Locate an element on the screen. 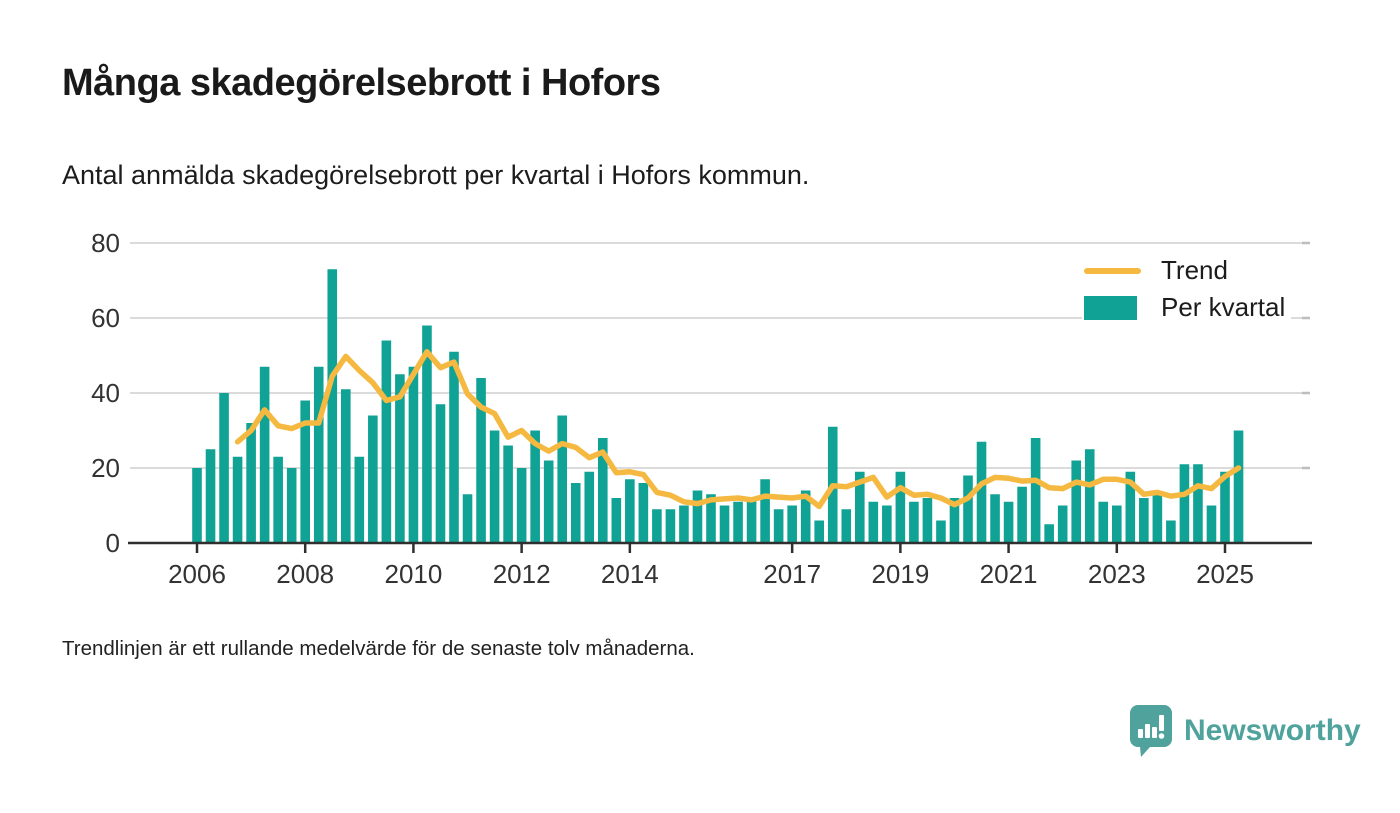 The image size is (1400, 813). brand-name: Newsworthy is located at coordinates (1272, 730).